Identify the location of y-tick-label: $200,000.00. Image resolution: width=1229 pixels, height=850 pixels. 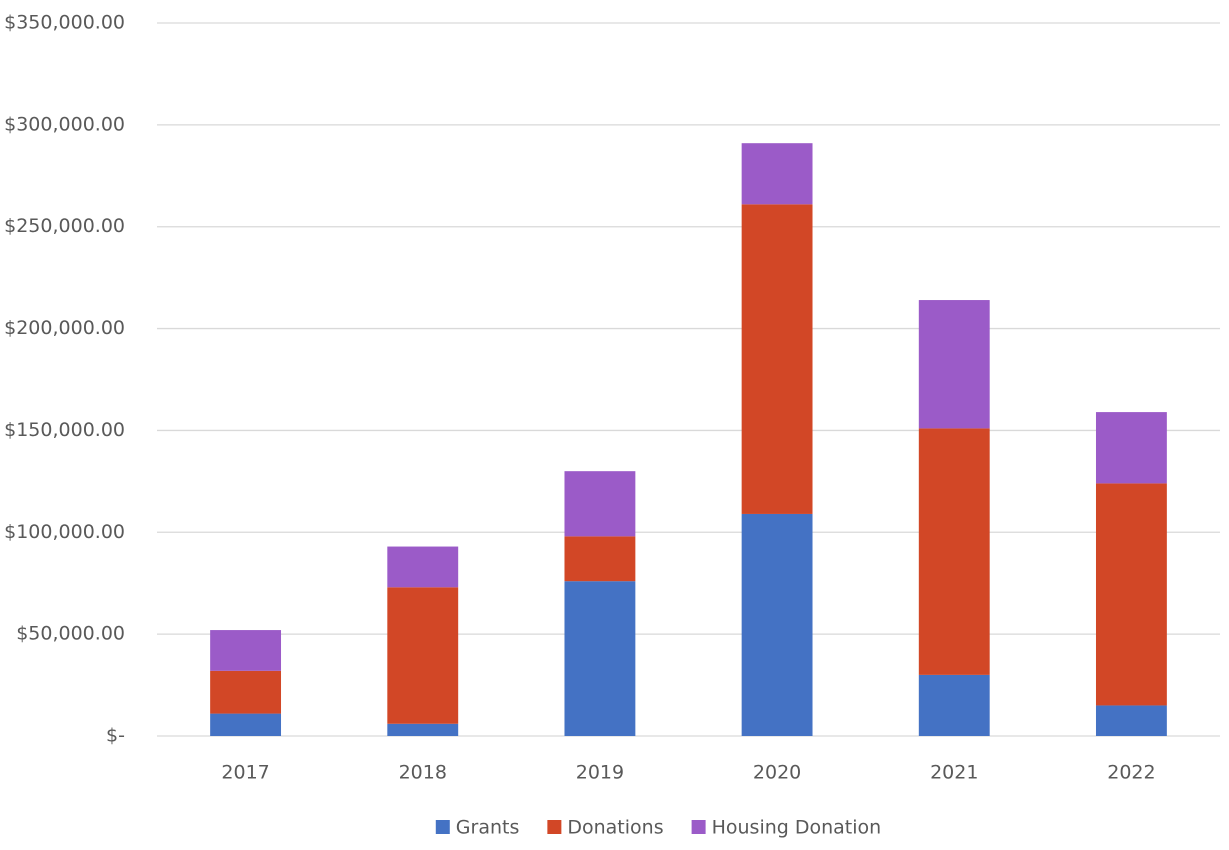
(64, 328).